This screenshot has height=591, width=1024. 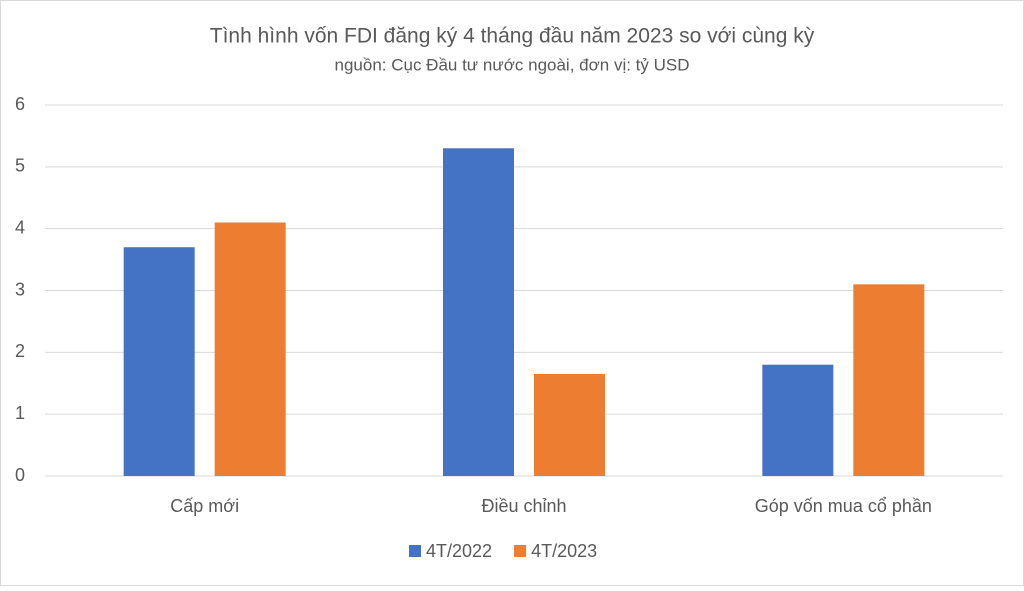 What do you see at coordinates (20, 475) in the screenshot?
I see `y-tick-label: 0` at bounding box center [20, 475].